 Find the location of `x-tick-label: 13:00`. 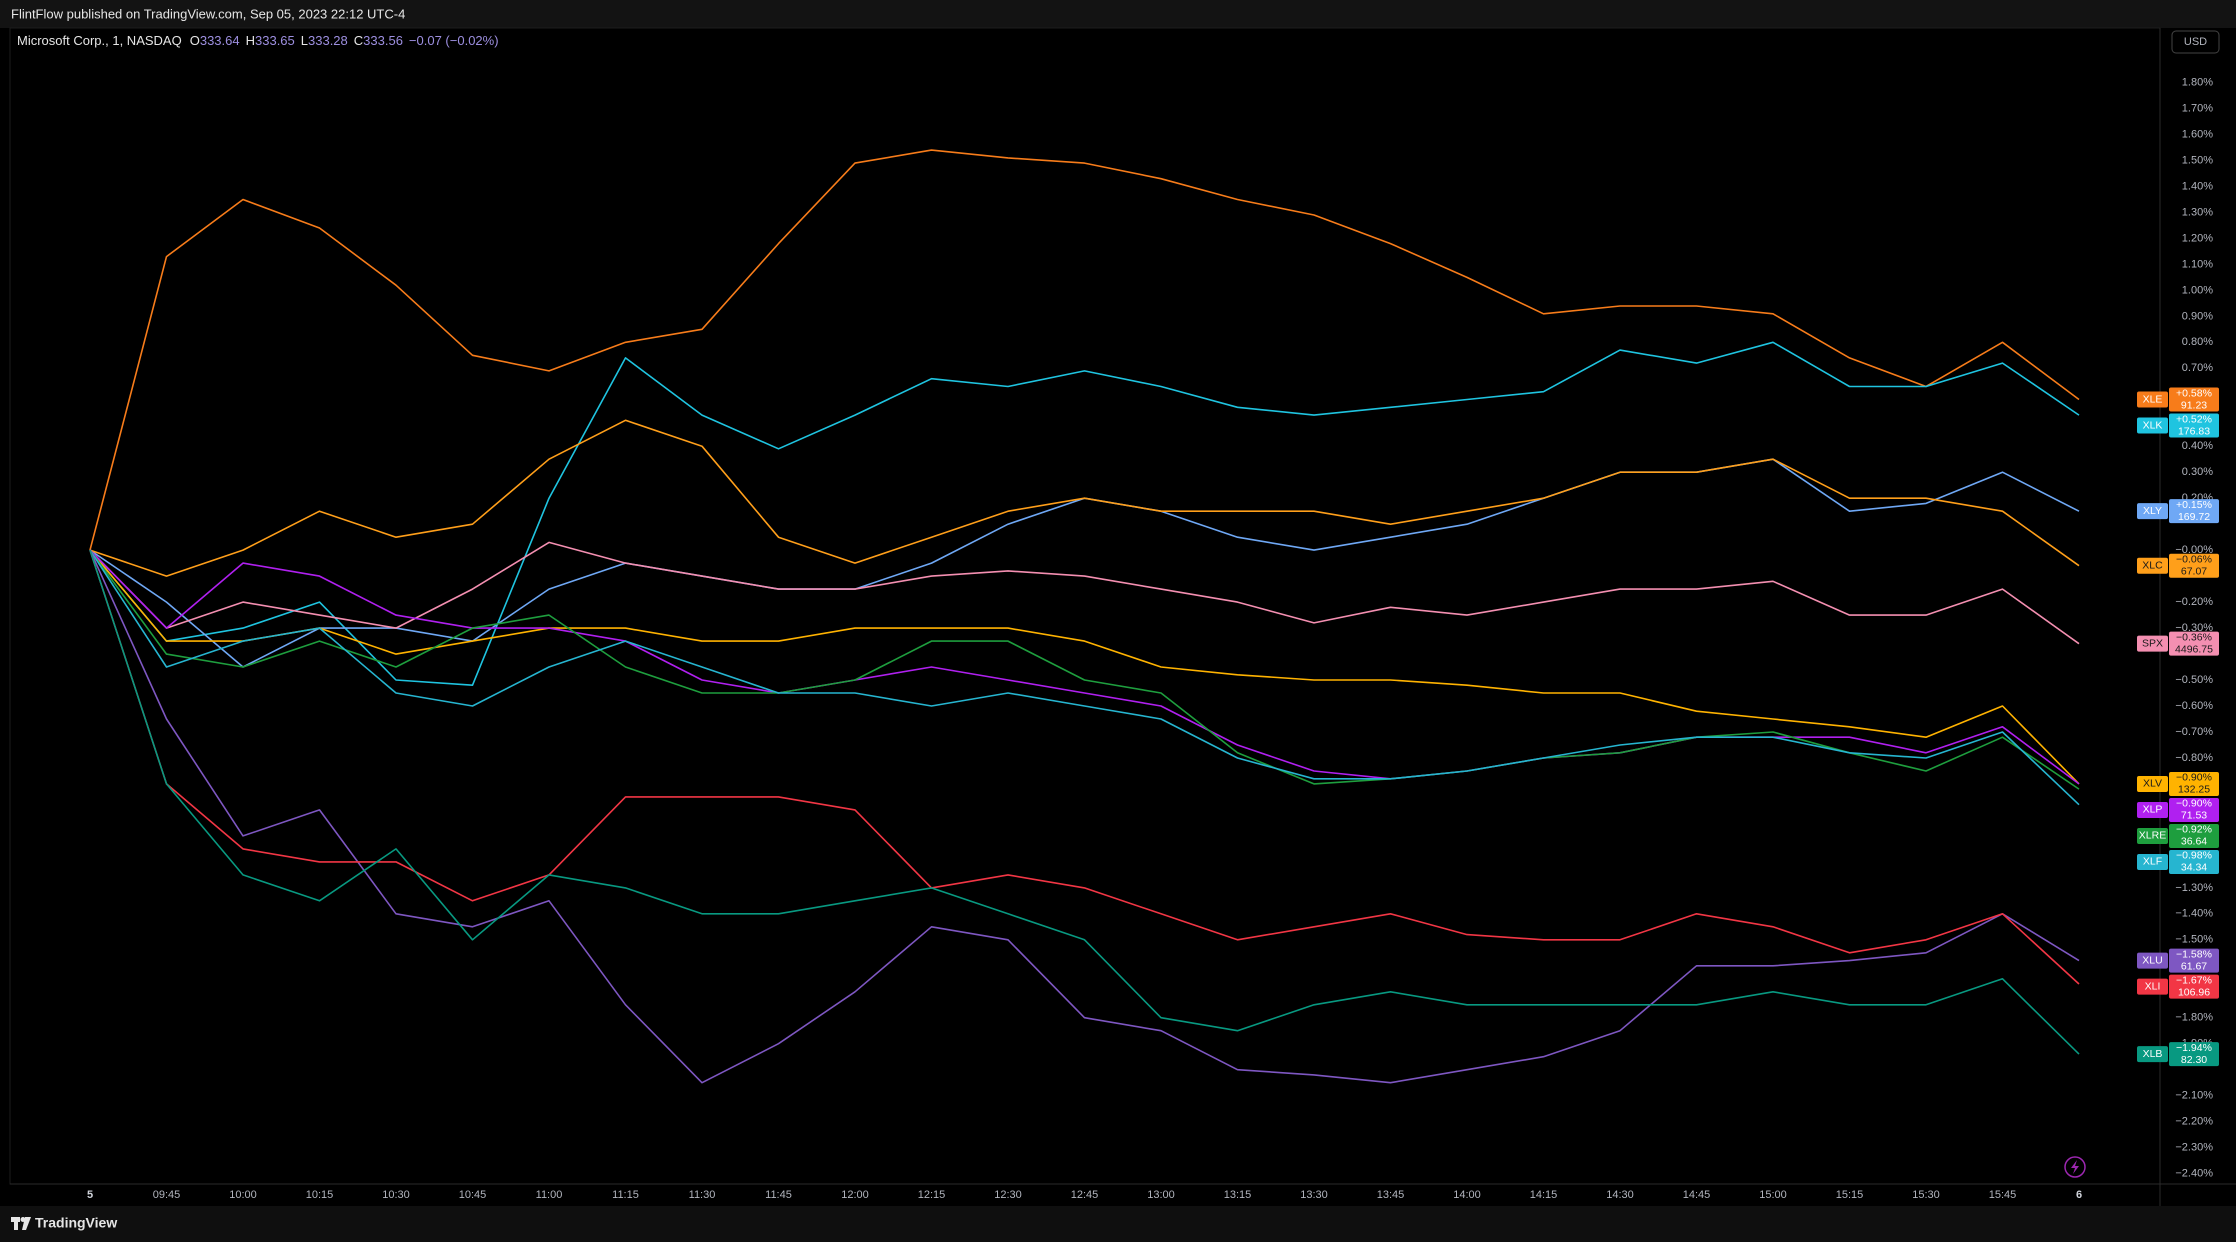

x-tick-label: 13:00 is located at coordinates (1161, 1195).